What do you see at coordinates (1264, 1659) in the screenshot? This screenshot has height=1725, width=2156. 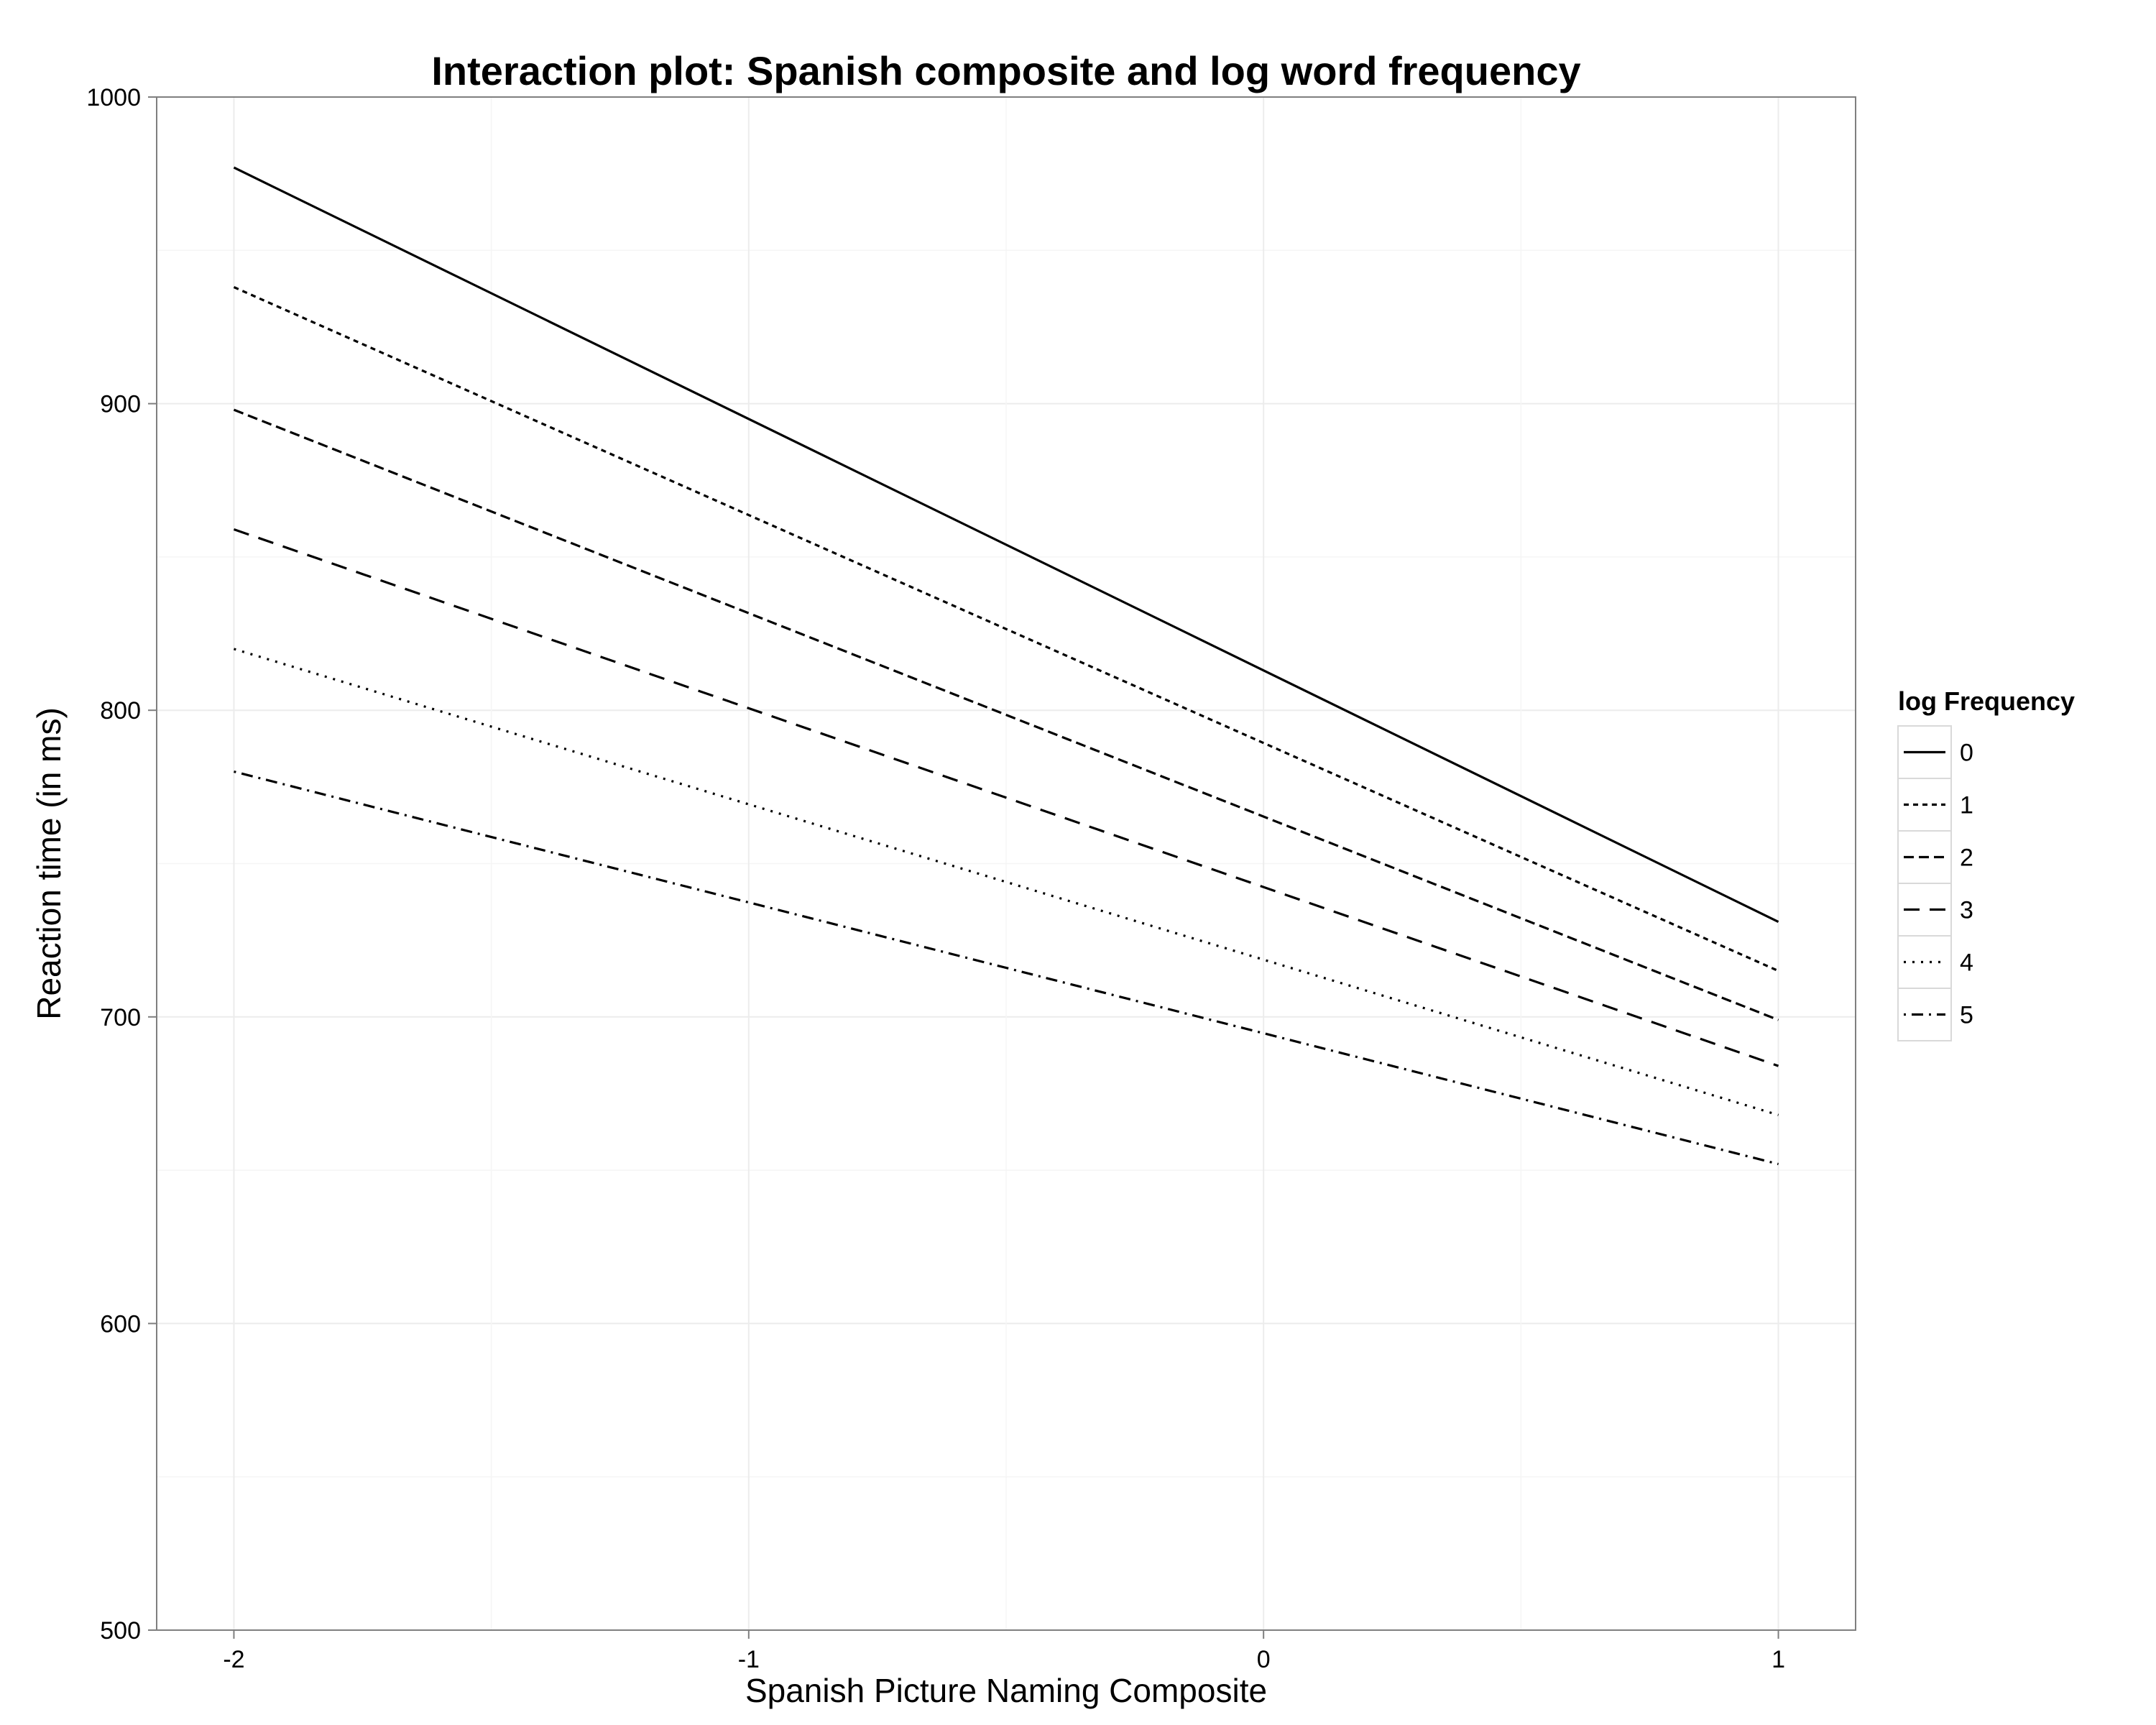 I see `x-tick-label: 0` at bounding box center [1264, 1659].